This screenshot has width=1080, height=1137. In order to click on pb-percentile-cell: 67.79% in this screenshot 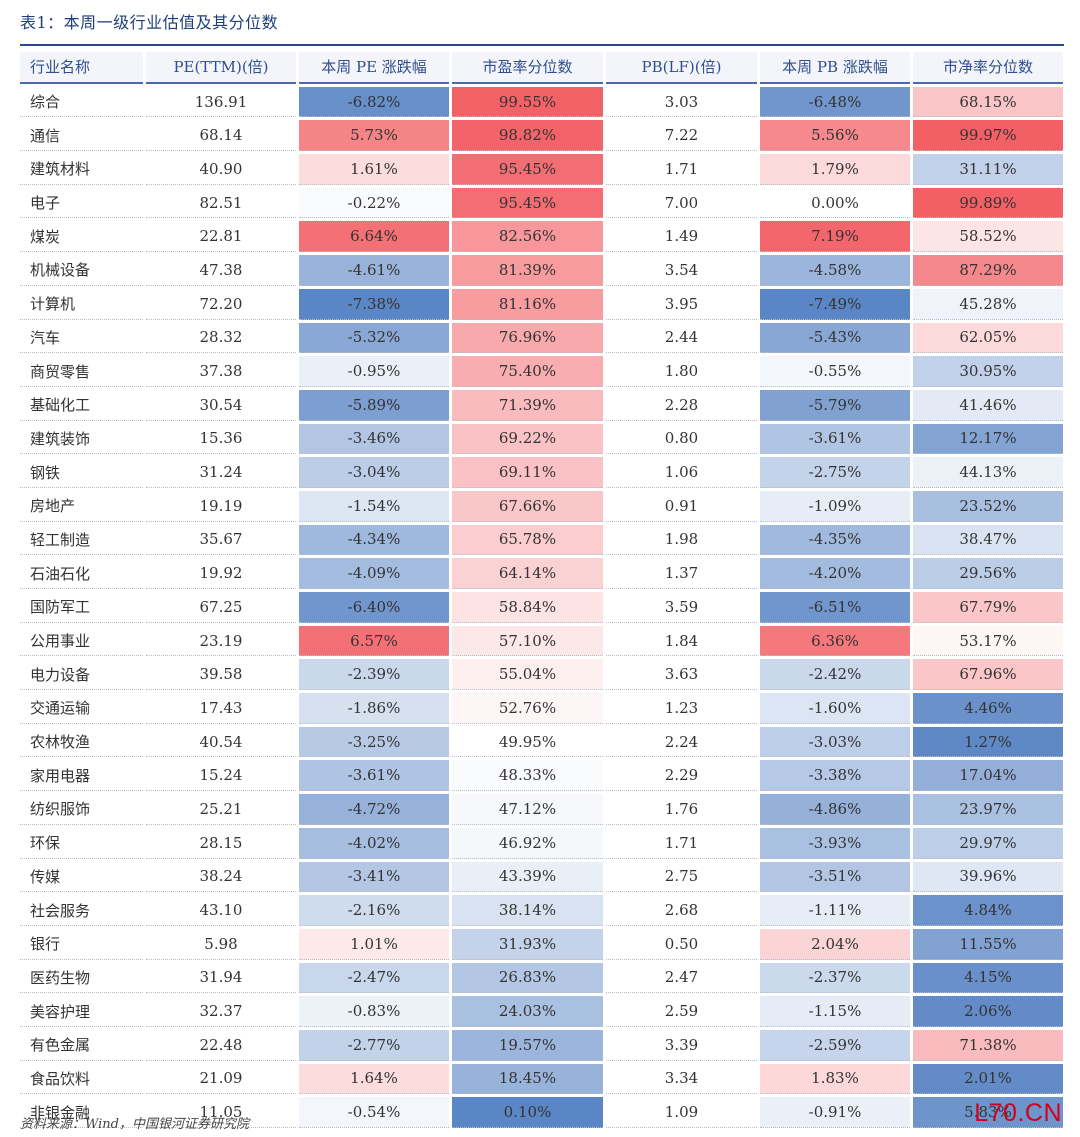, I will do `click(988, 607)`.